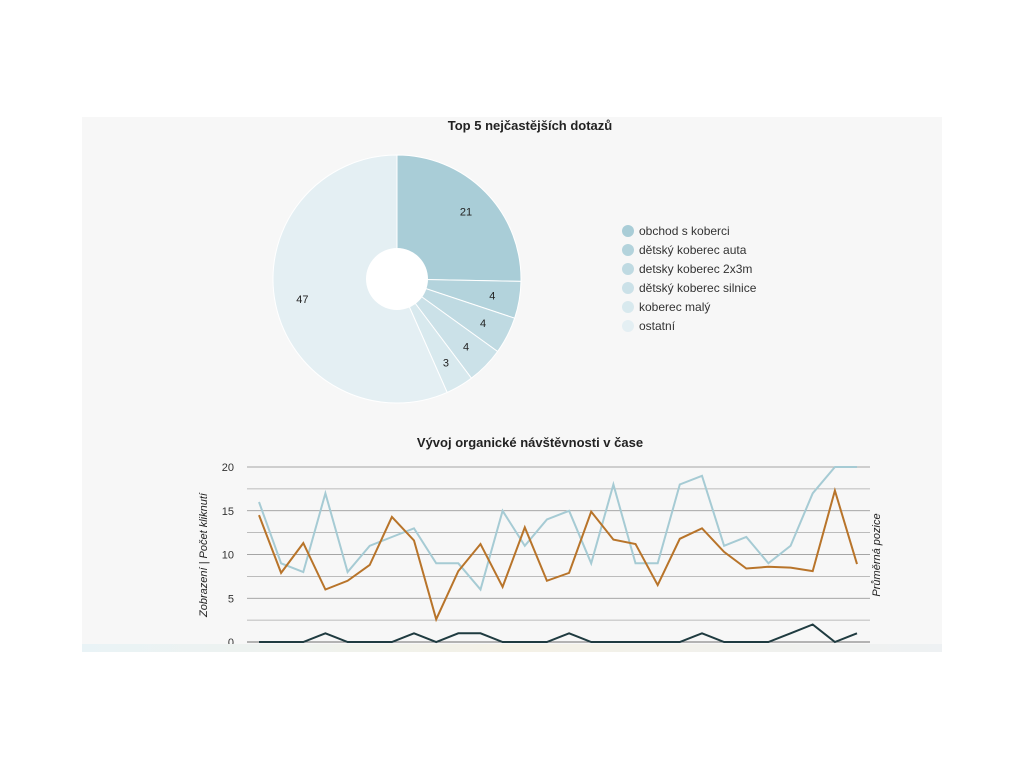 The height and width of the screenshot is (768, 1024). What do you see at coordinates (698, 288) in the screenshot?
I see `legend-item-3: dětský koberec silnice` at bounding box center [698, 288].